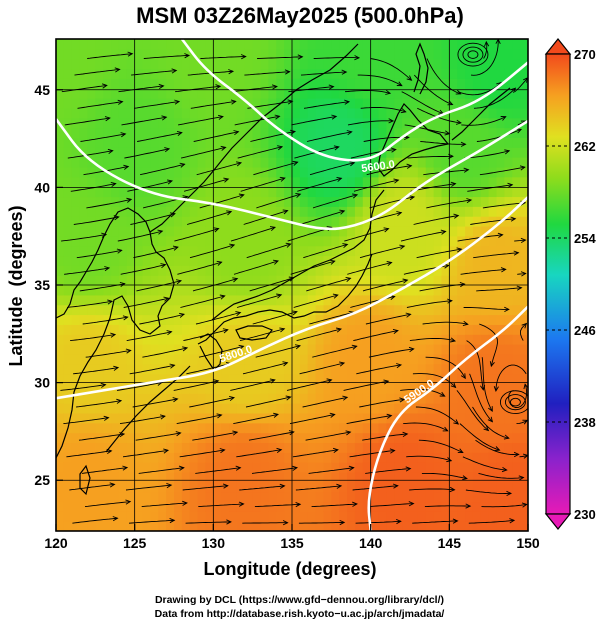 This screenshot has width=599, height=625. What do you see at coordinates (513, 402) in the screenshot?
I see `vortex-streamline` at bounding box center [513, 402].